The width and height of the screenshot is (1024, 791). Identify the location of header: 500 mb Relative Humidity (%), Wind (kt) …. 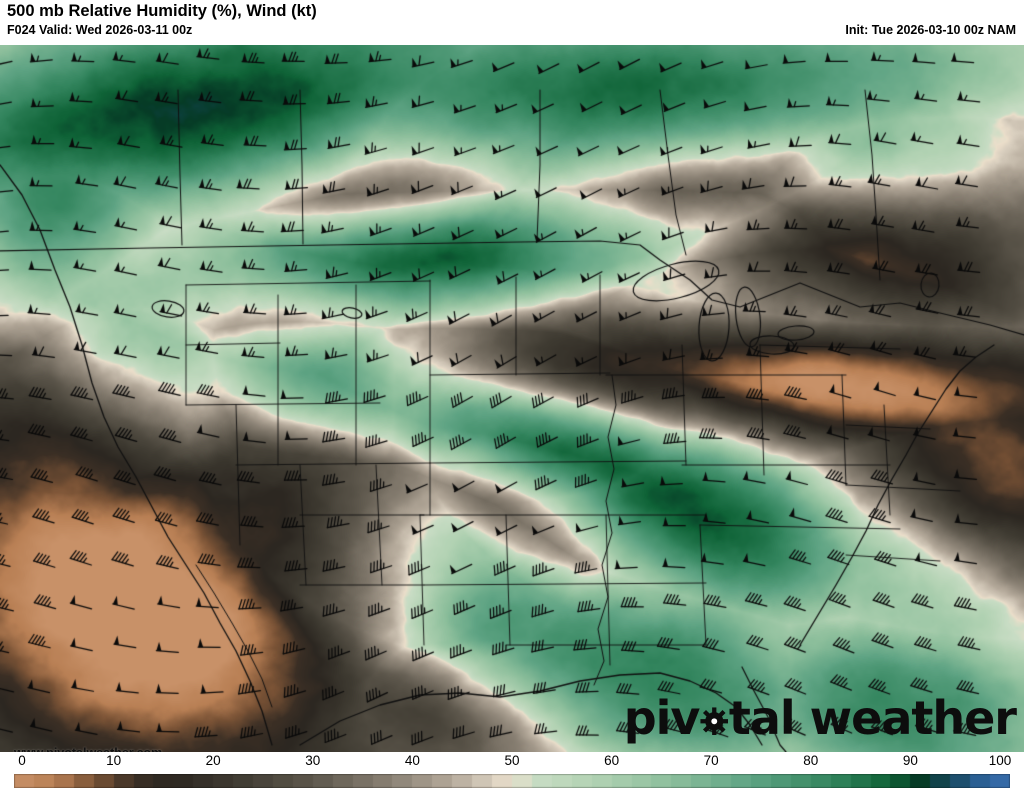
(512, 22).